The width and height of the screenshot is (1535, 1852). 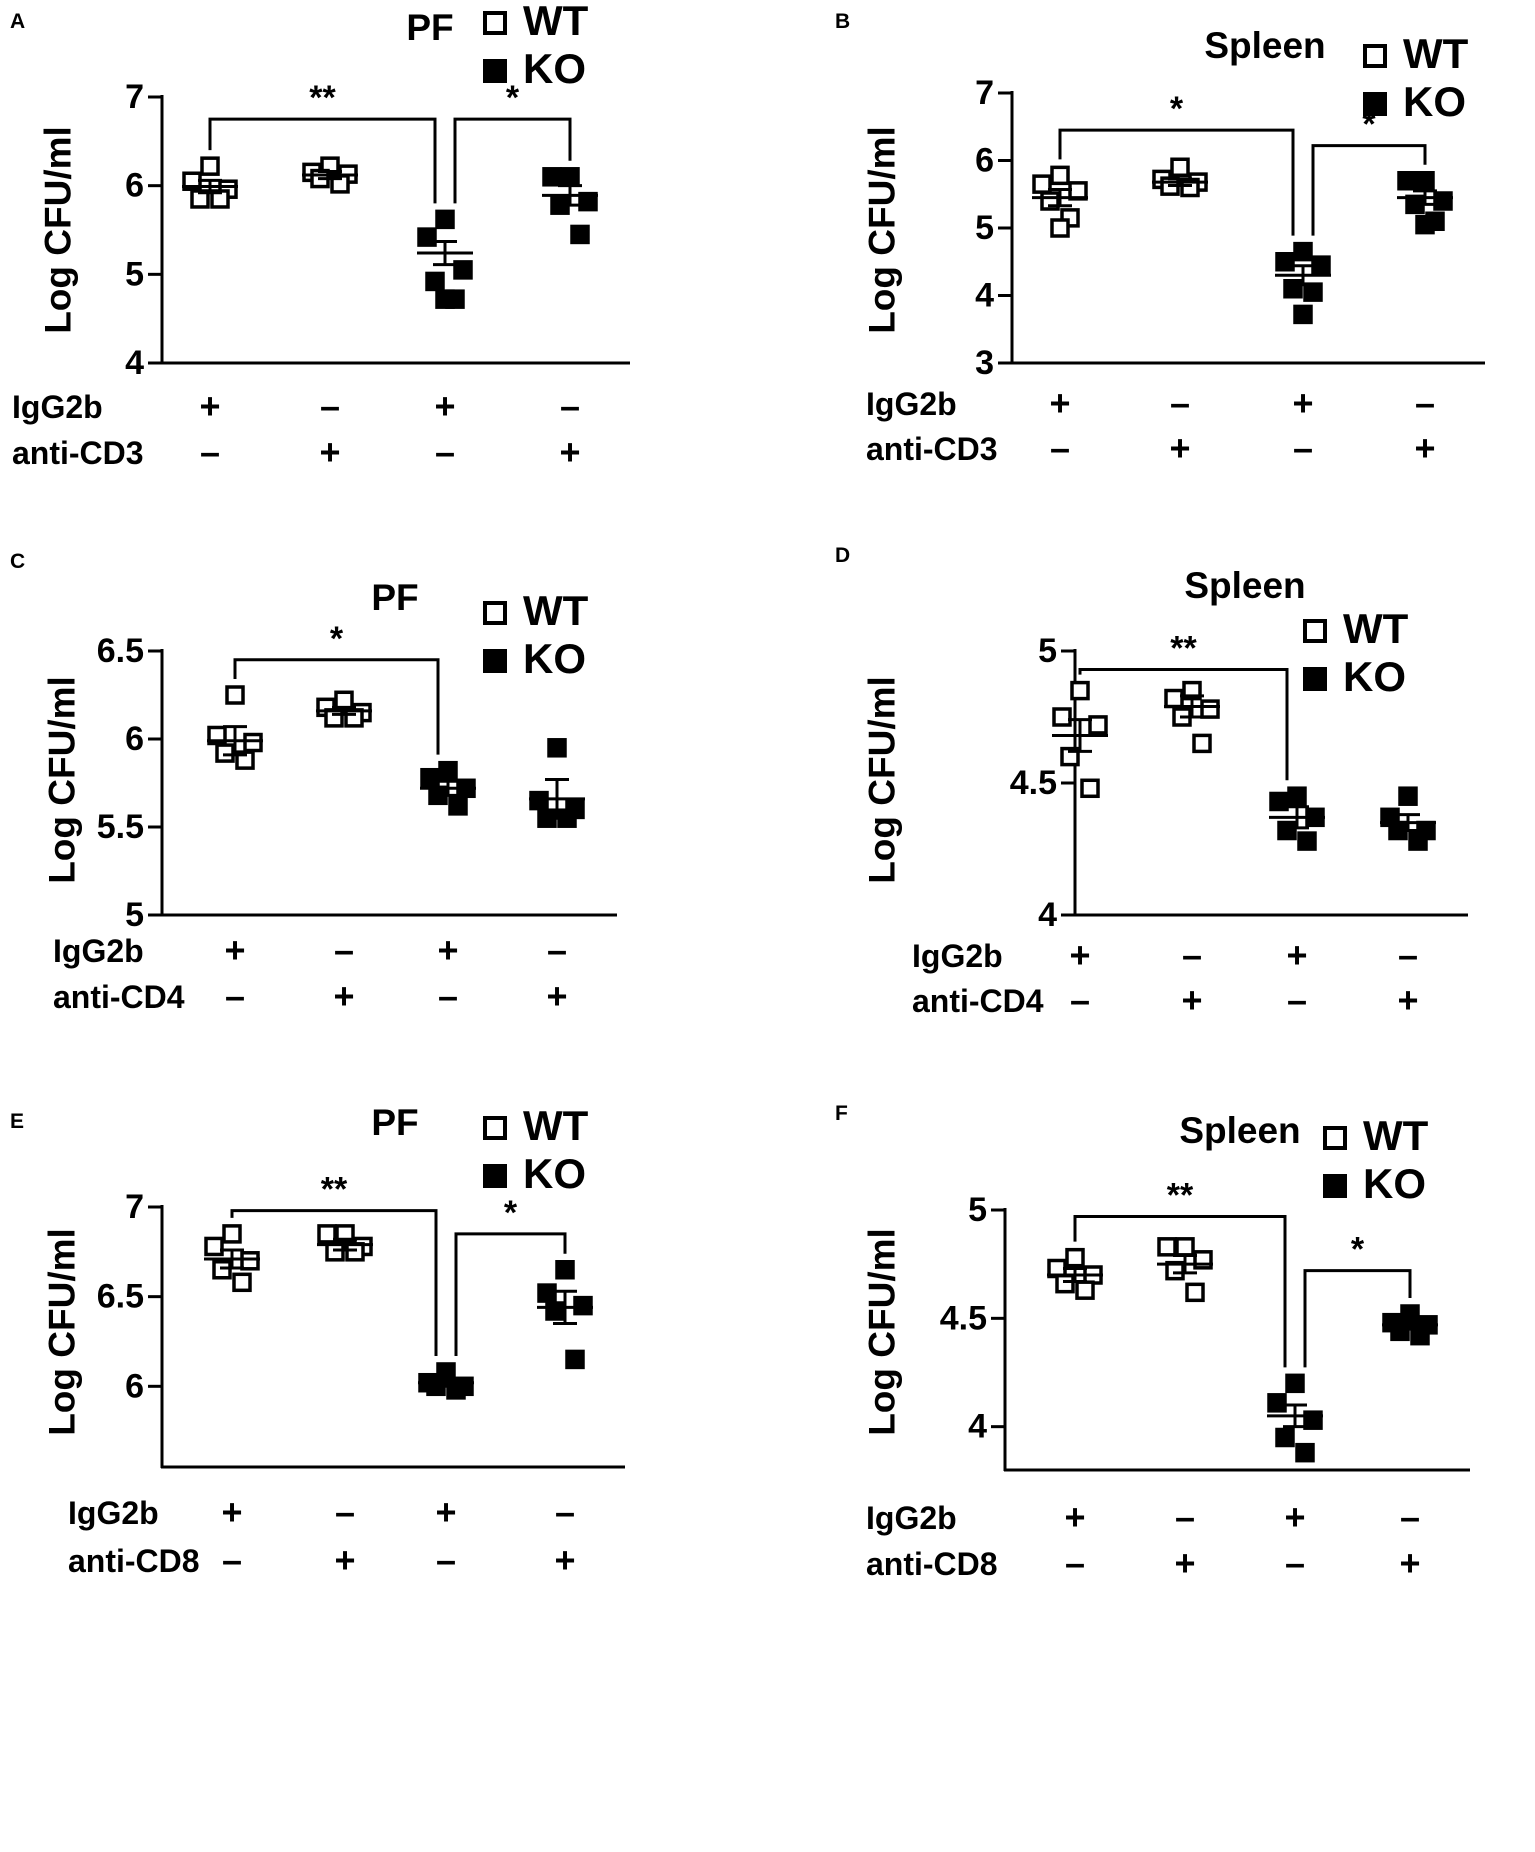 What do you see at coordinates (963, 1318) in the screenshot?
I see `y-tick-label: 4.5` at bounding box center [963, 1318].